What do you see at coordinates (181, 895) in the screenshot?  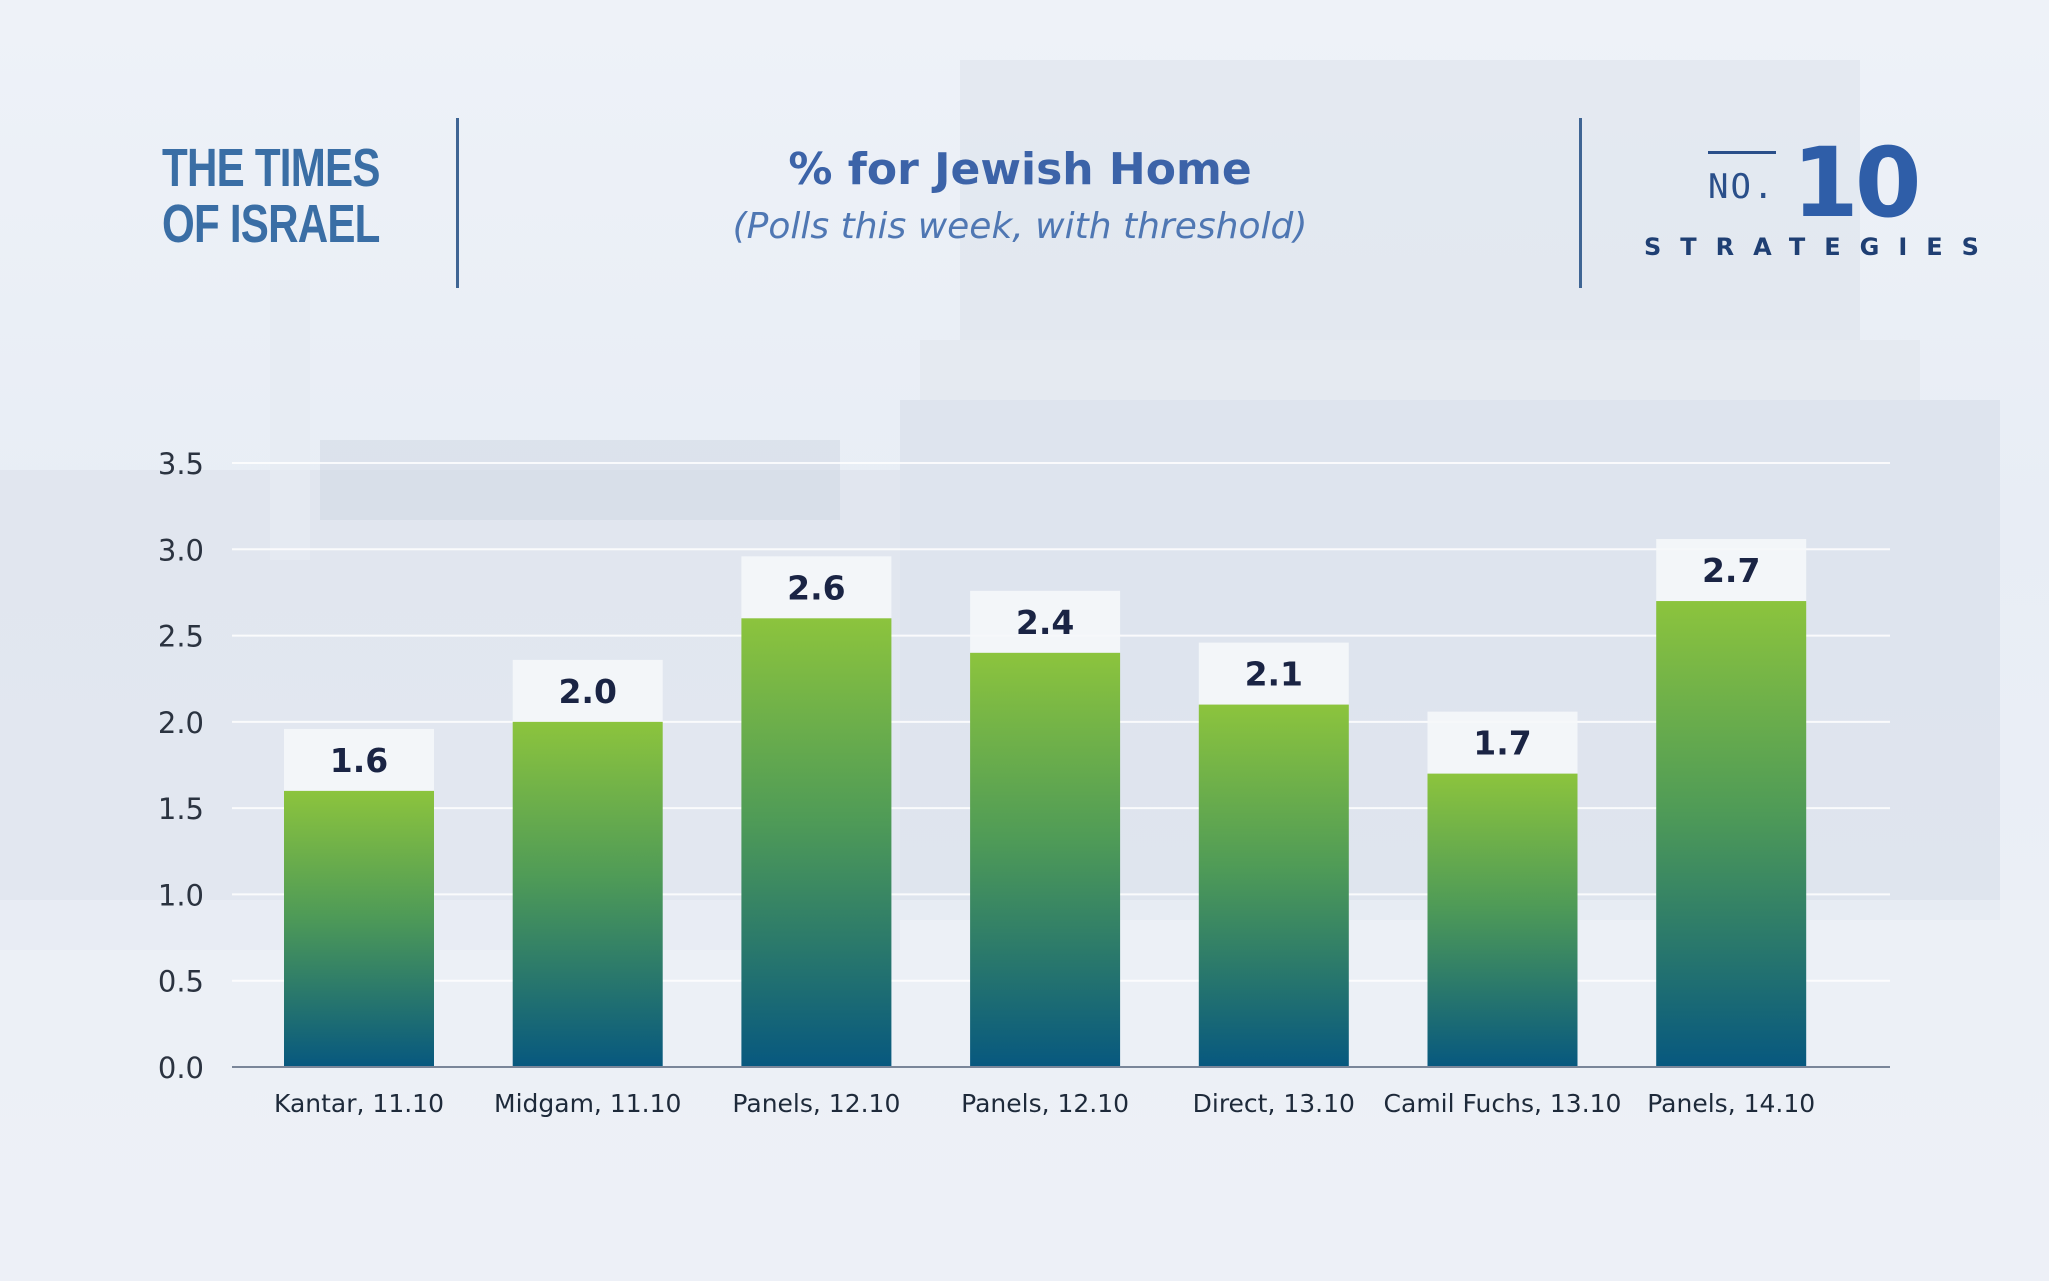 I see `y-tick-label: 1.0` at bounding box center [181, 895].